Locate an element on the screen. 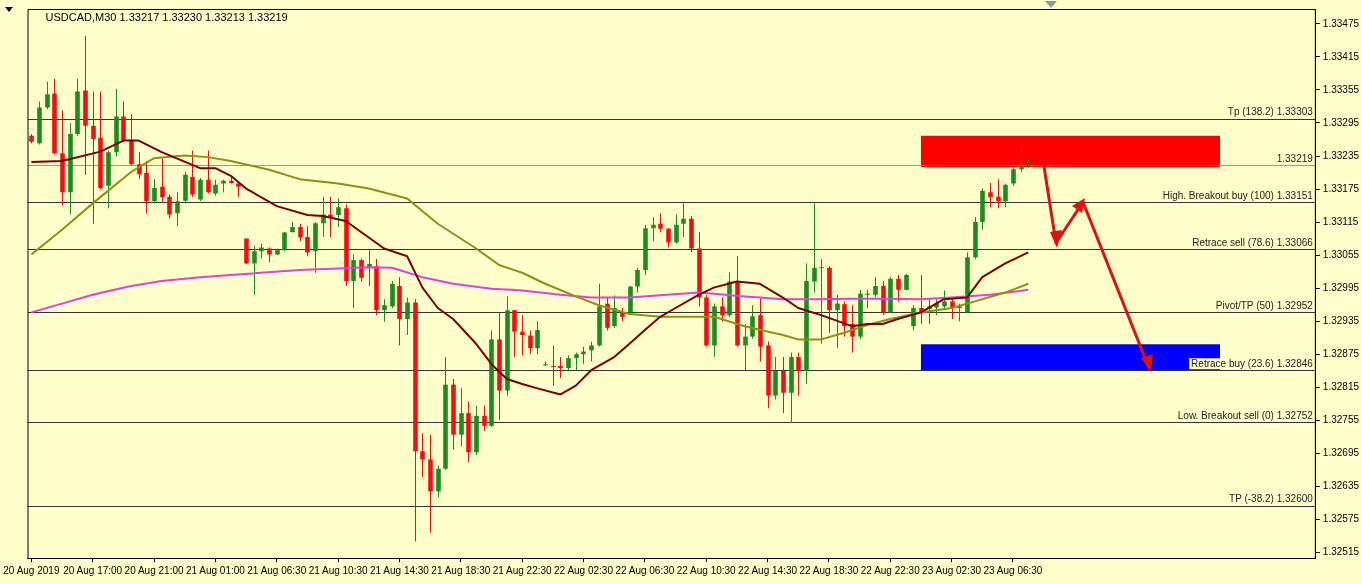 This screenshot has height=584, width=1362. y-tick-label: 1.32875 is located at coordinates (1341, 354).